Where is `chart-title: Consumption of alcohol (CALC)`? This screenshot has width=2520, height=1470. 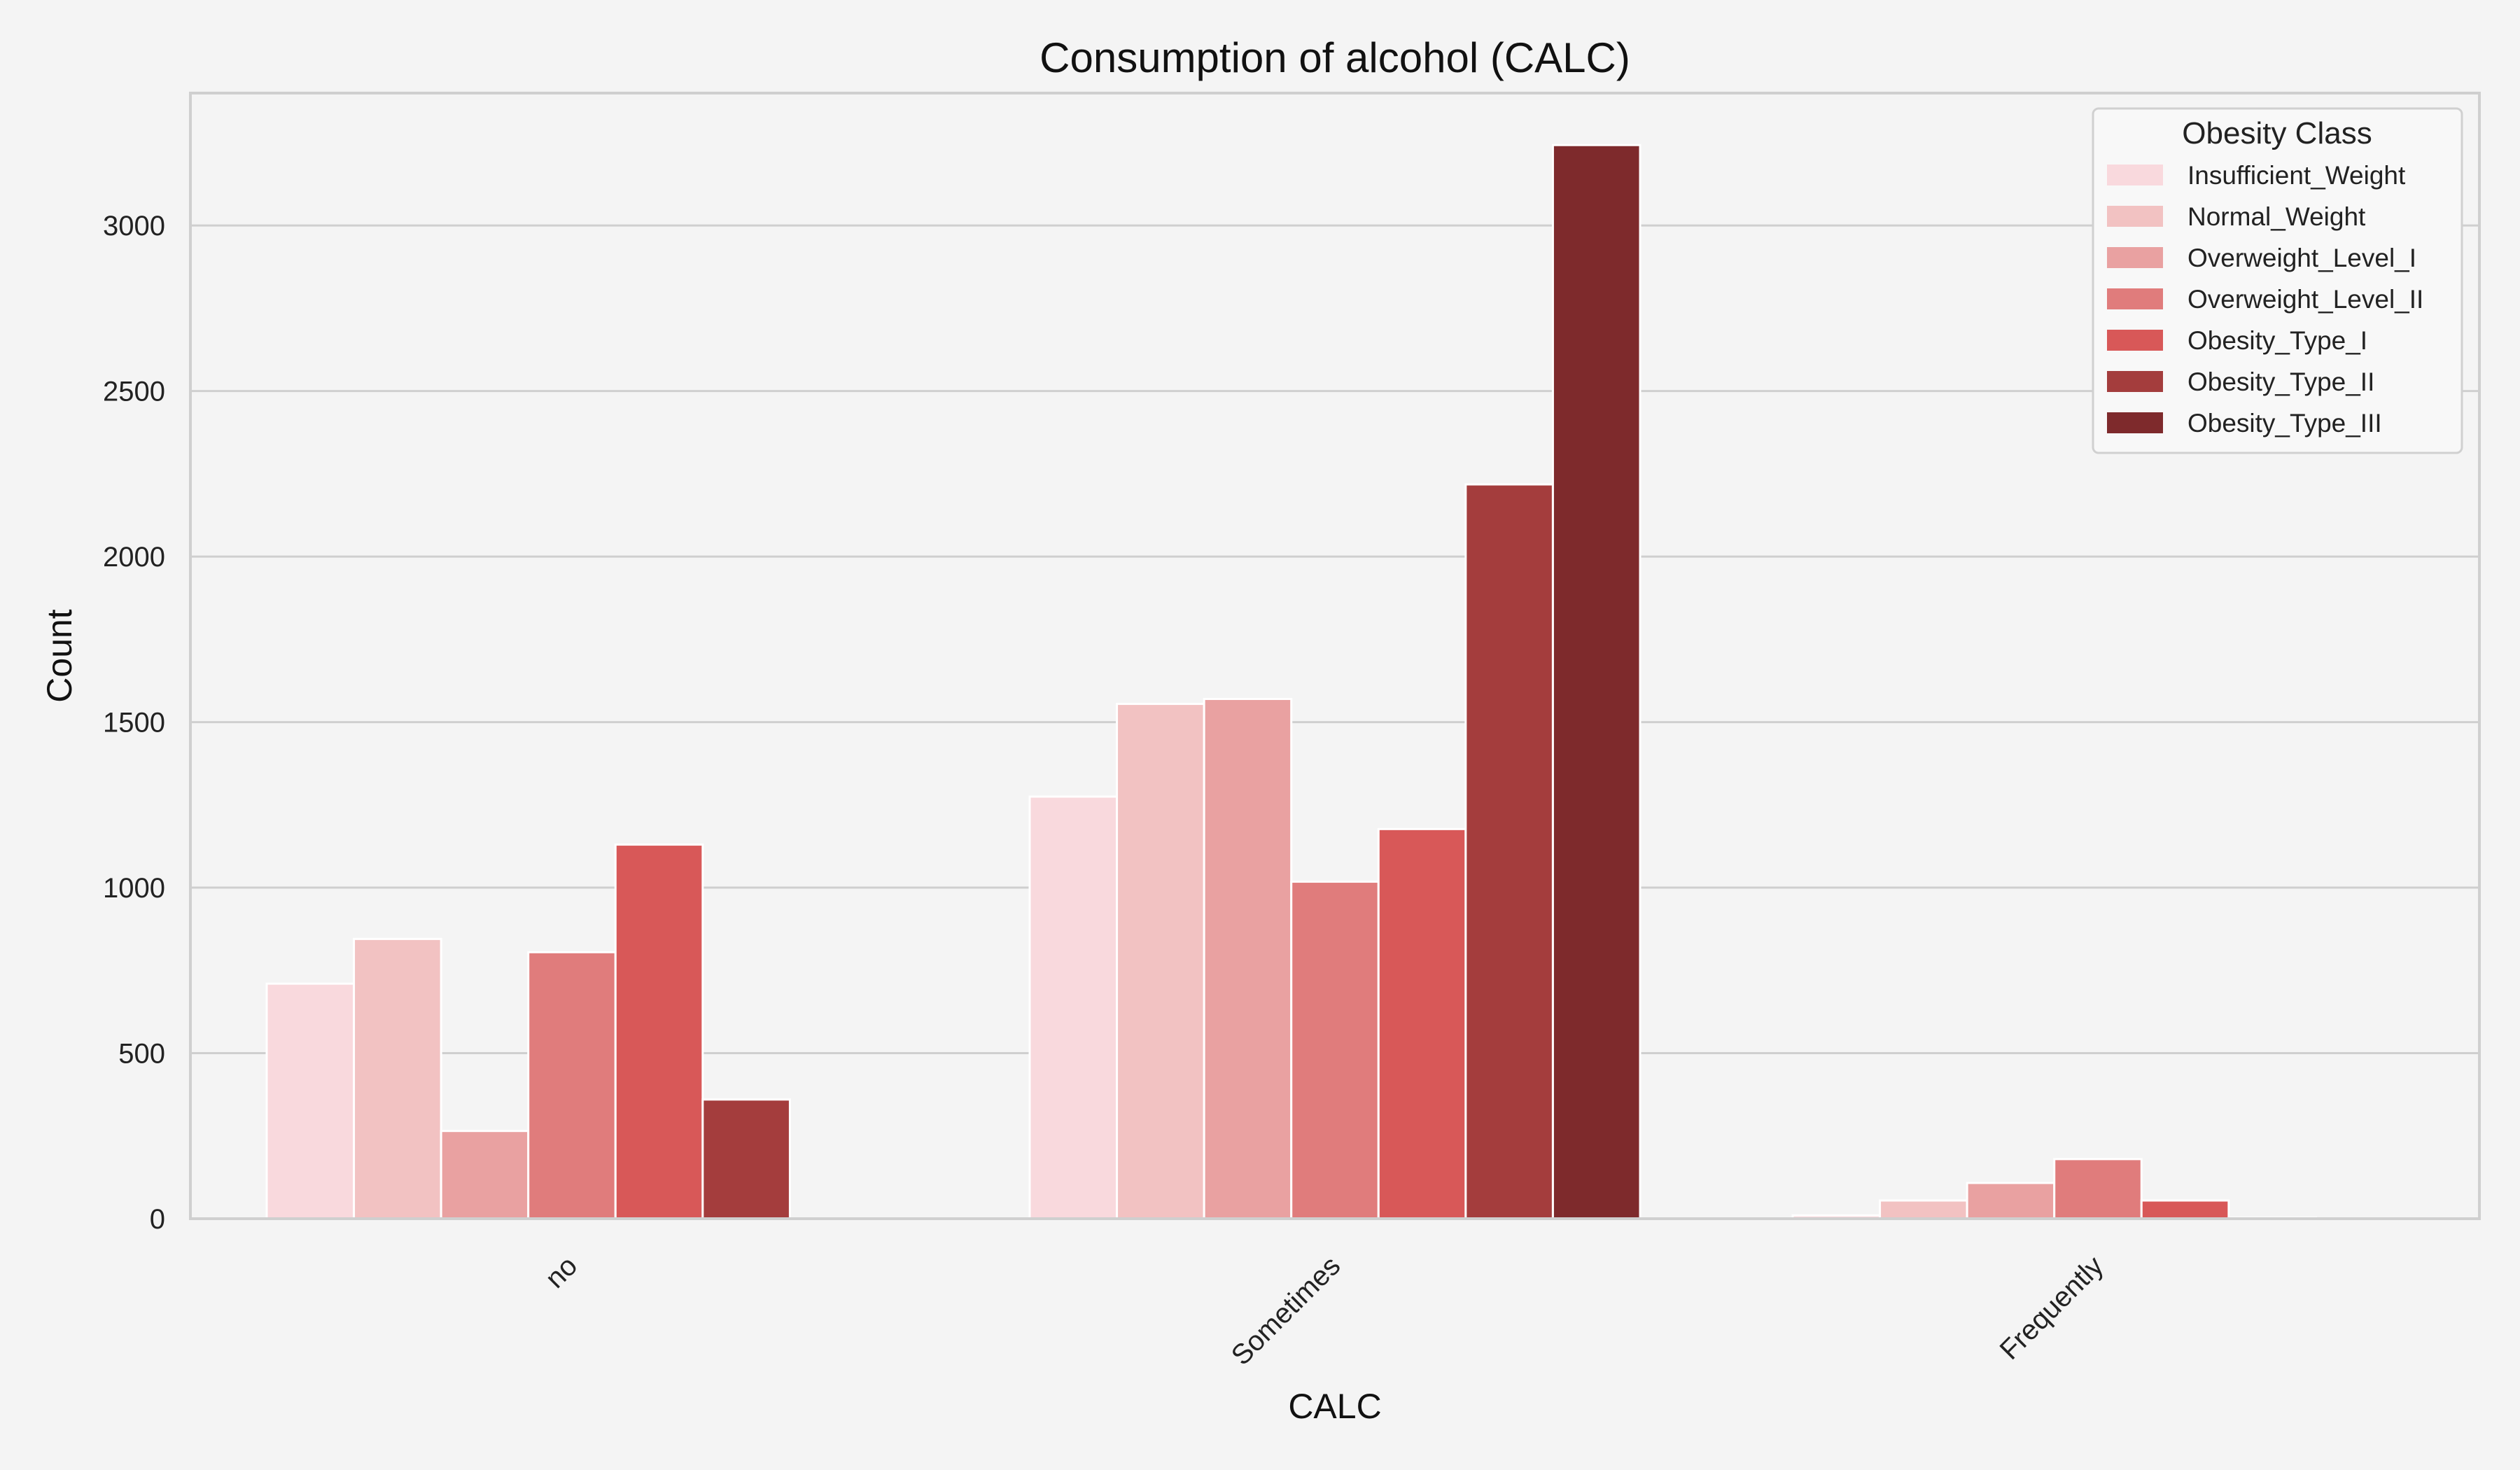 chart-title: Consumption of alcohol (CALC) is located at coordinates (1335, 57).